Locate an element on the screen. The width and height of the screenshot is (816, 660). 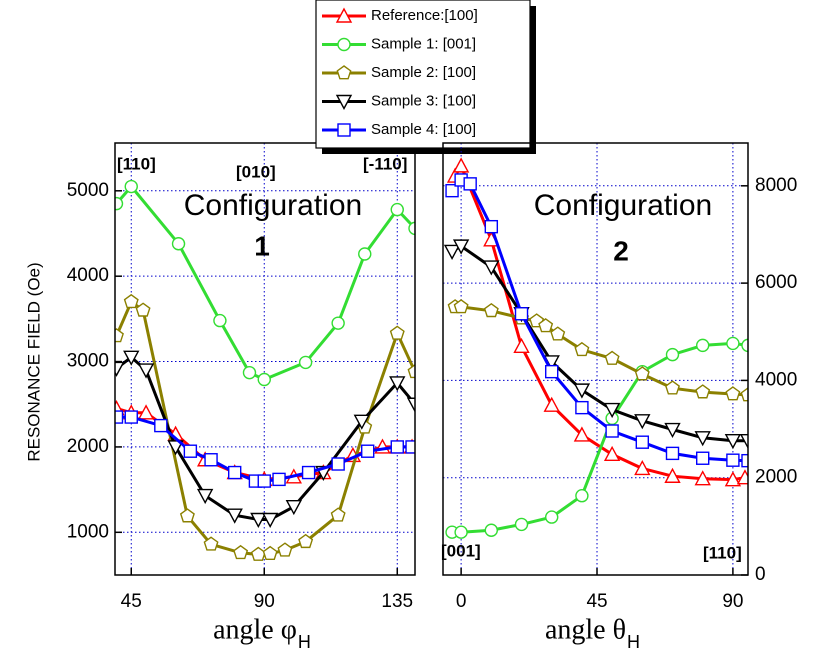
x-tick-label: 45 is located at coordinates (131, 601).